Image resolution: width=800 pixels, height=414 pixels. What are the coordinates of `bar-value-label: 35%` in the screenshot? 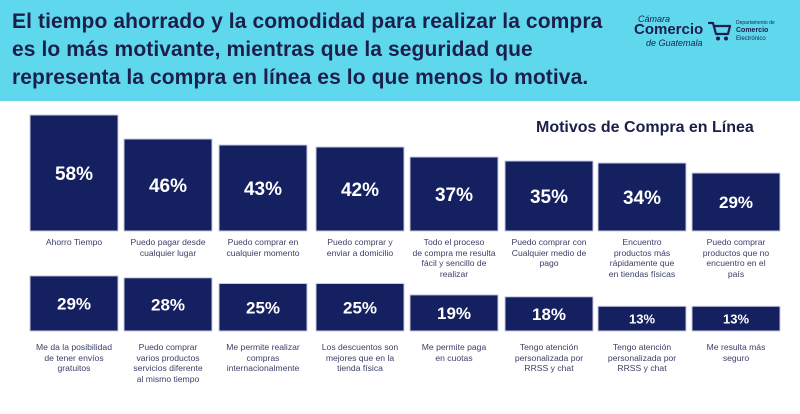 It's located at (549, 197).